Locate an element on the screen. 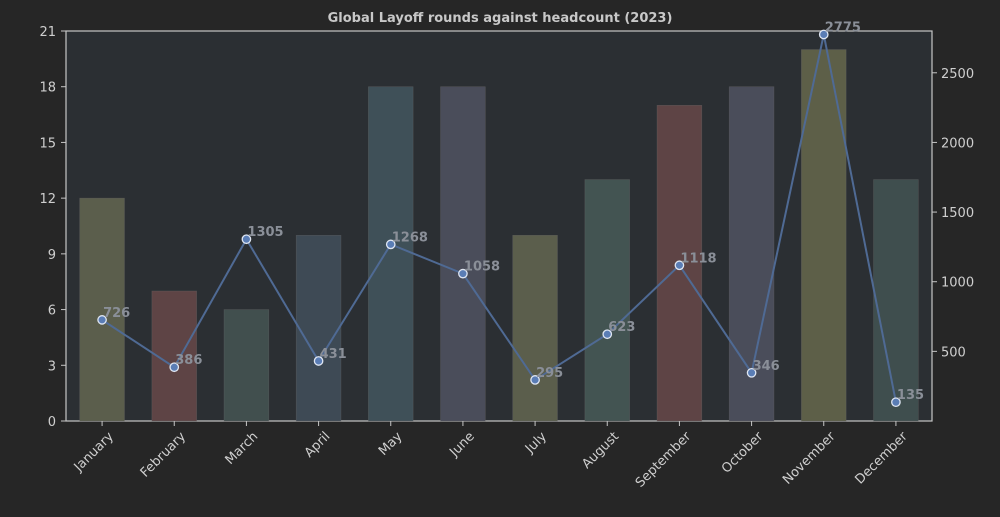 The image size is (1000, 517). x-tick-label-march: March is located at coordinates (242, 448).